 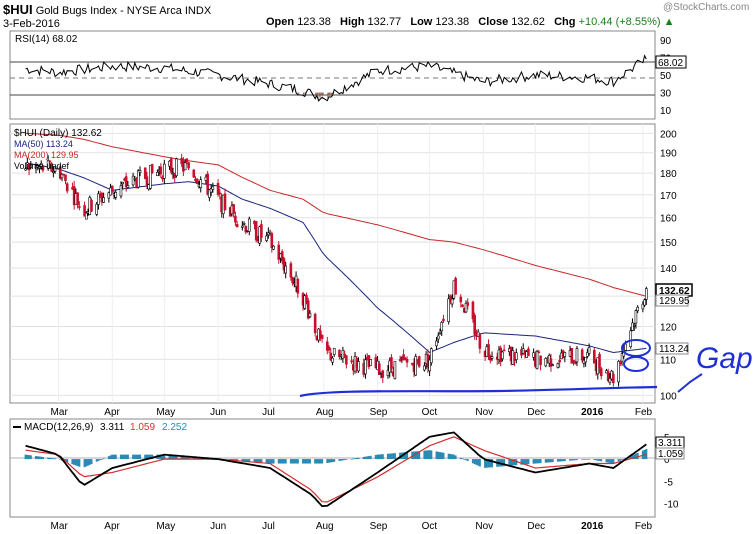 What do you see at coordinates (165, 526) in the screenshot?
I see `month-label: May` at bounding box center [165, 526].